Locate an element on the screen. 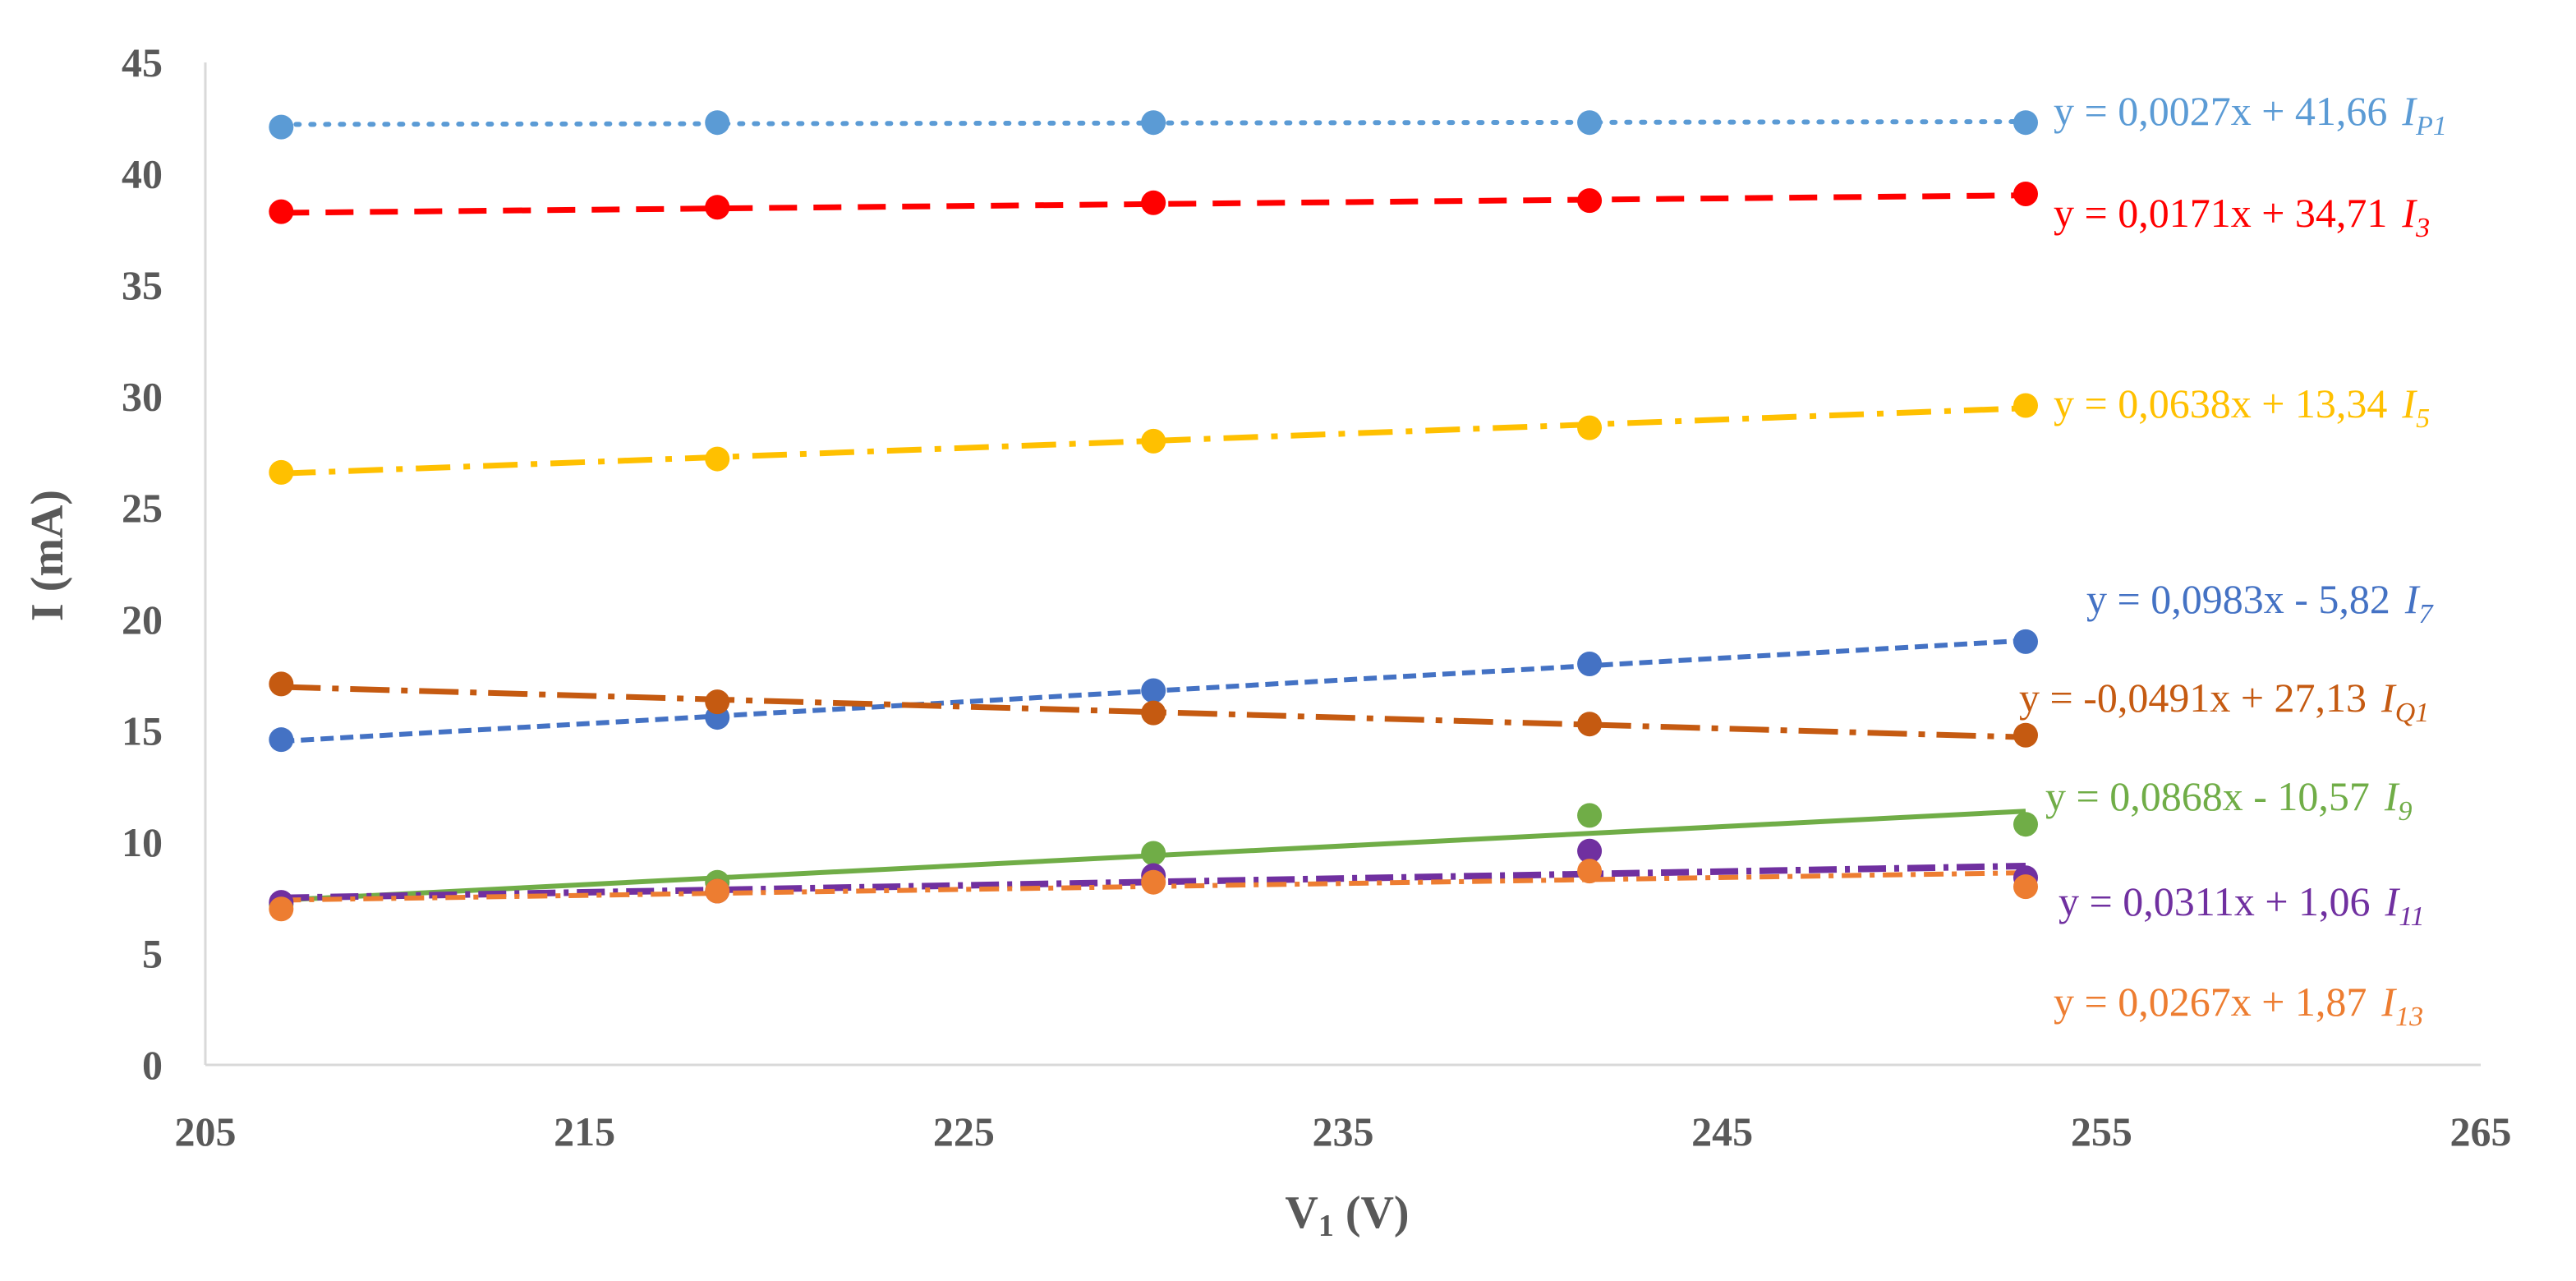 The image size is (2576, 1281). equation-i9: y = 0,0868x - 10,57 is located at coordinates (2207, 796).